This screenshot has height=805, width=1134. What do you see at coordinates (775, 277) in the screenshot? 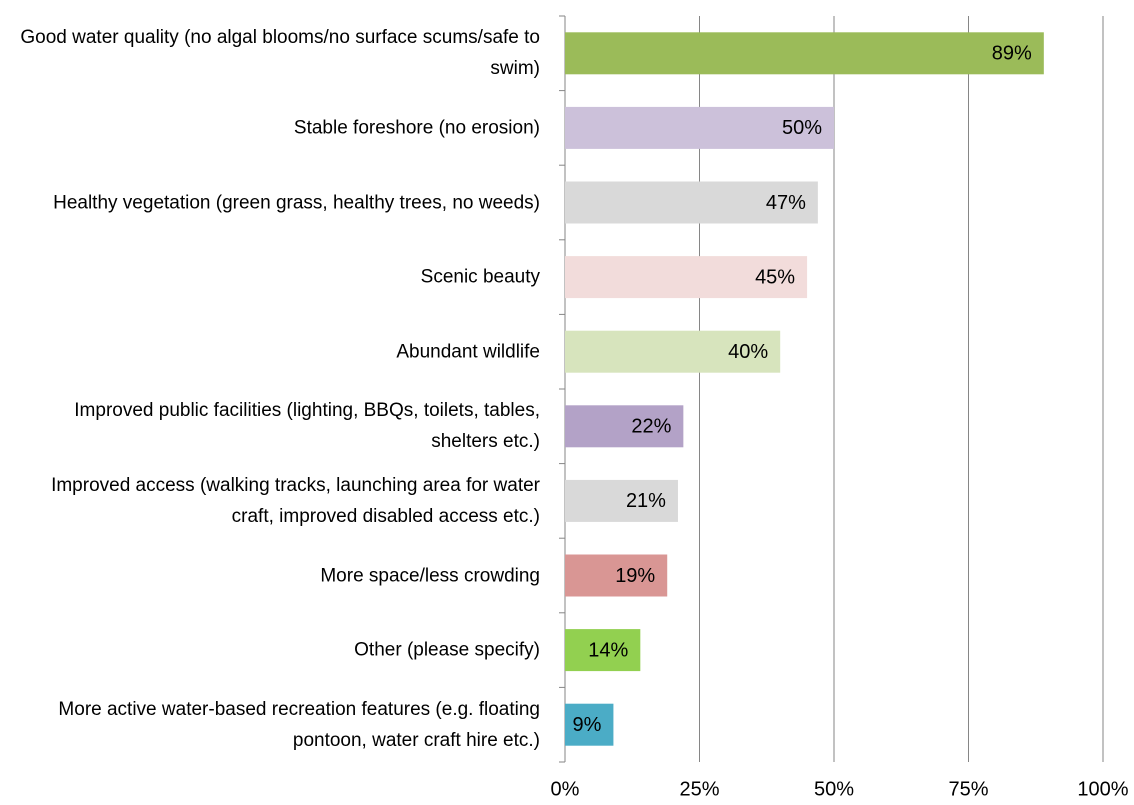
I see `value-label: 45%` at bounding box center [775, 277].